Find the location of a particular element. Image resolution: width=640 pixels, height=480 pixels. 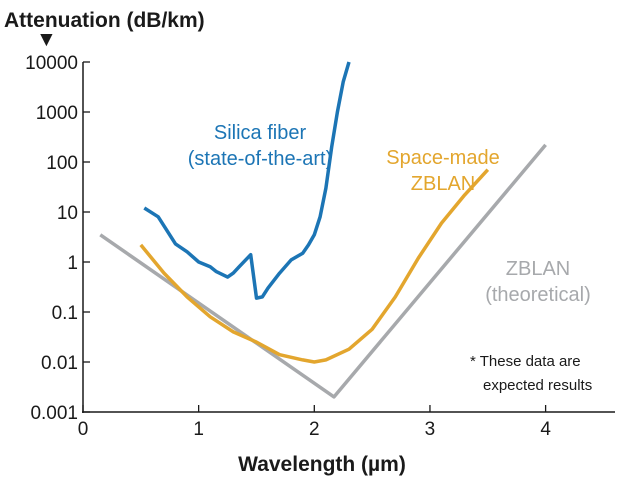

y-tick-label: 0.01 is located at coordinates (59, 363).